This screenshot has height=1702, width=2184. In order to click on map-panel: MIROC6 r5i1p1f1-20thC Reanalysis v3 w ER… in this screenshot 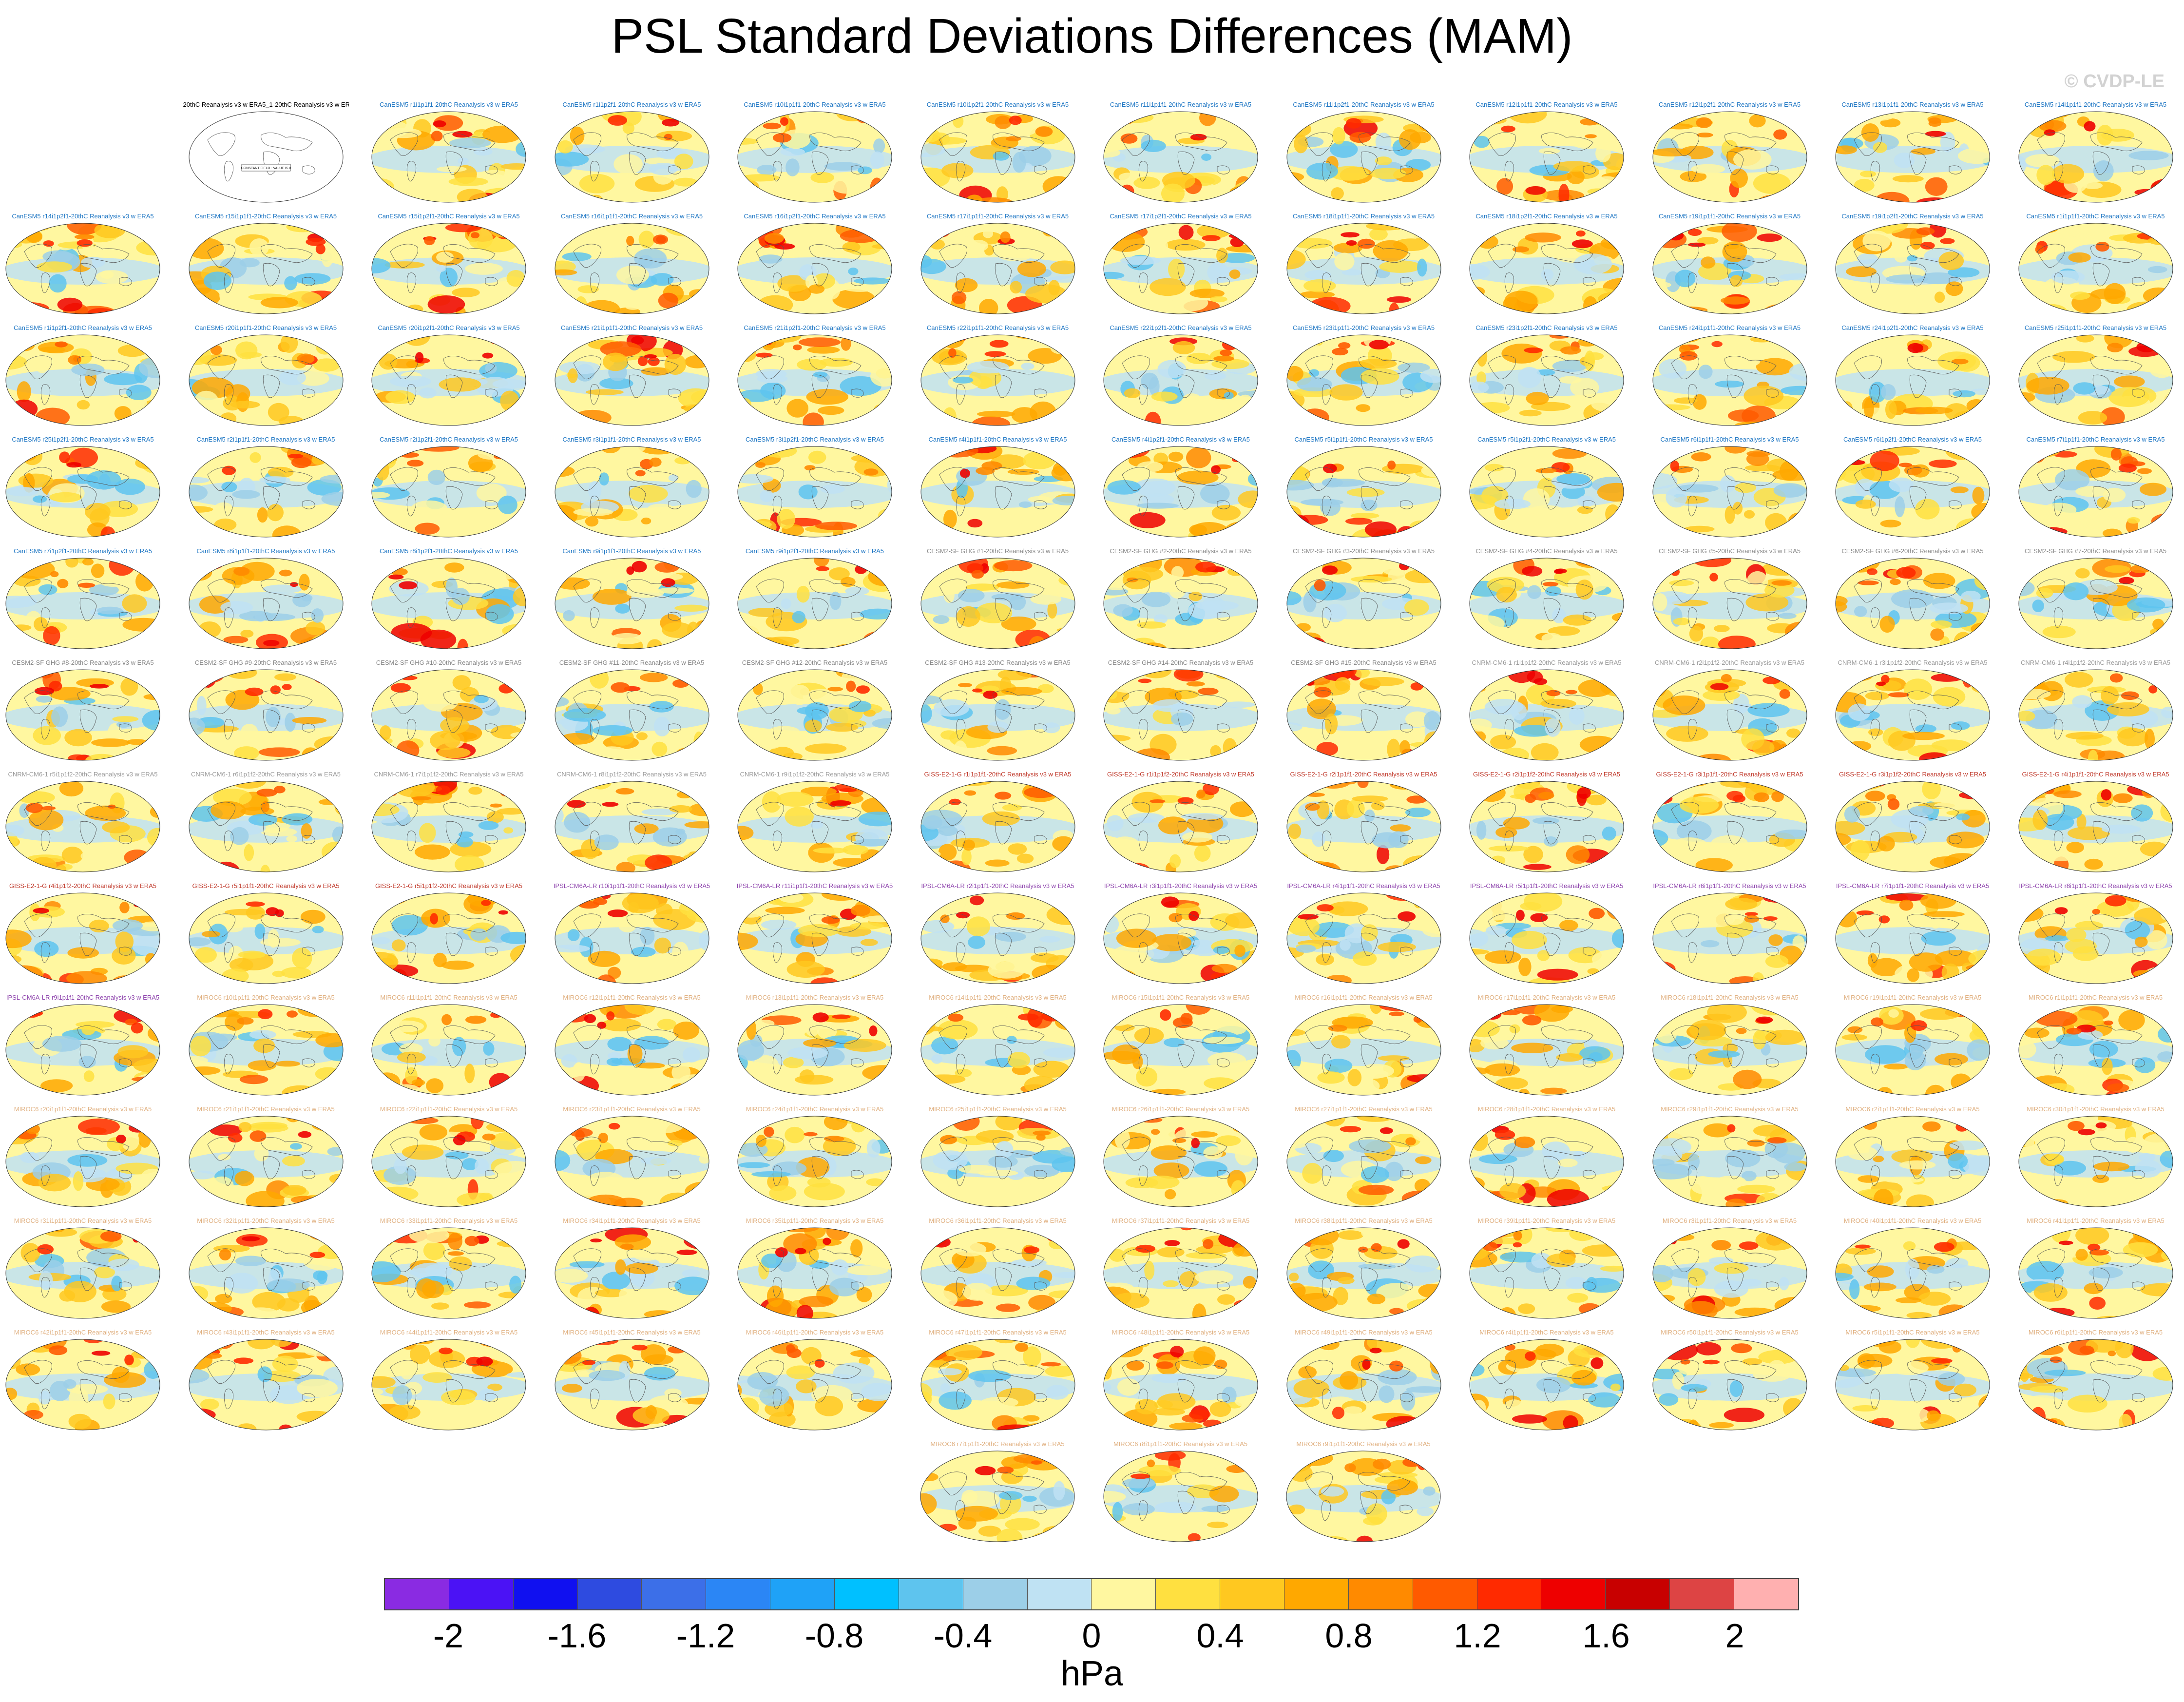, I will do `click(1912, 1383)`.